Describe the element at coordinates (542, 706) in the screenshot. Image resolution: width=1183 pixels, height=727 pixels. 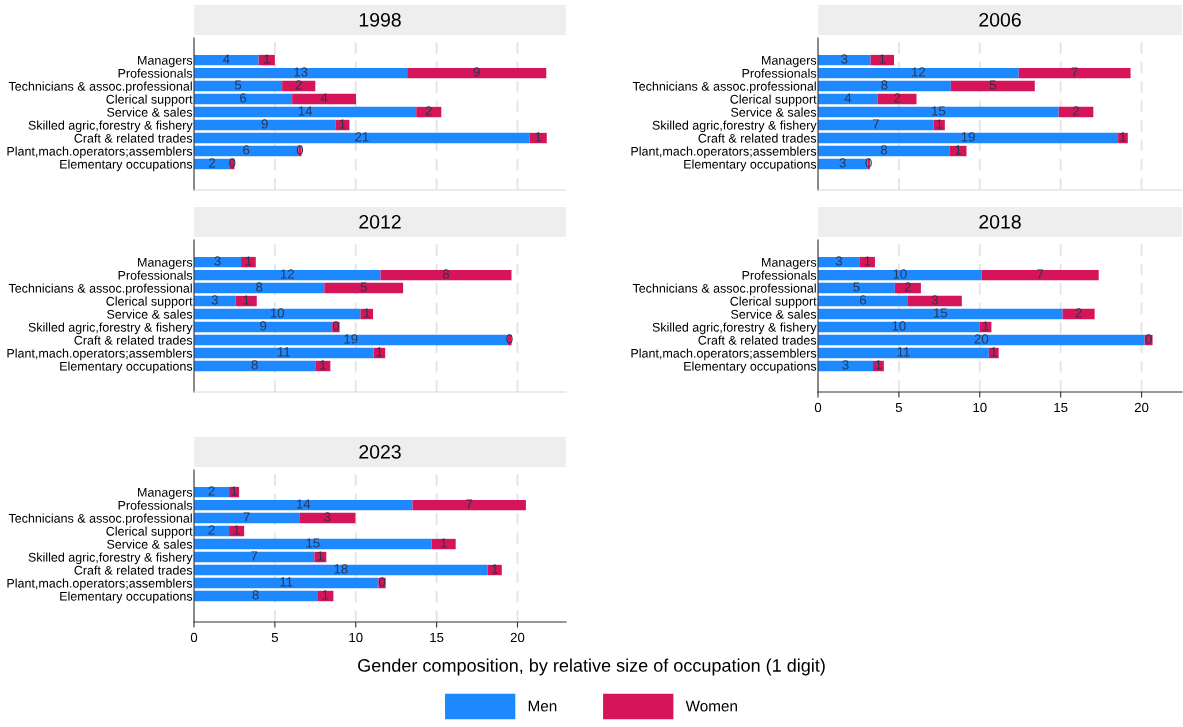
I see `legend-label: Men` at that location.